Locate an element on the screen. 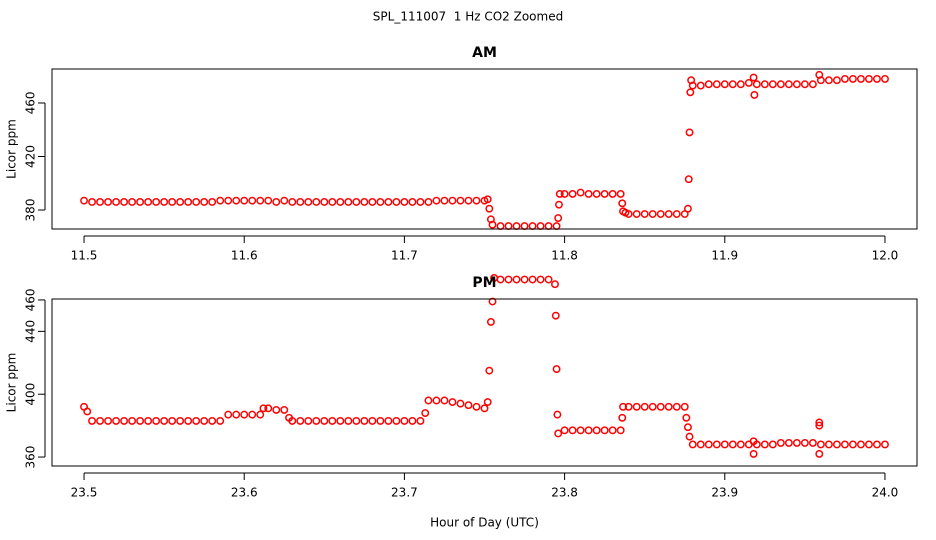  y-tick-label: 440 is located at coordinates (31, 331).